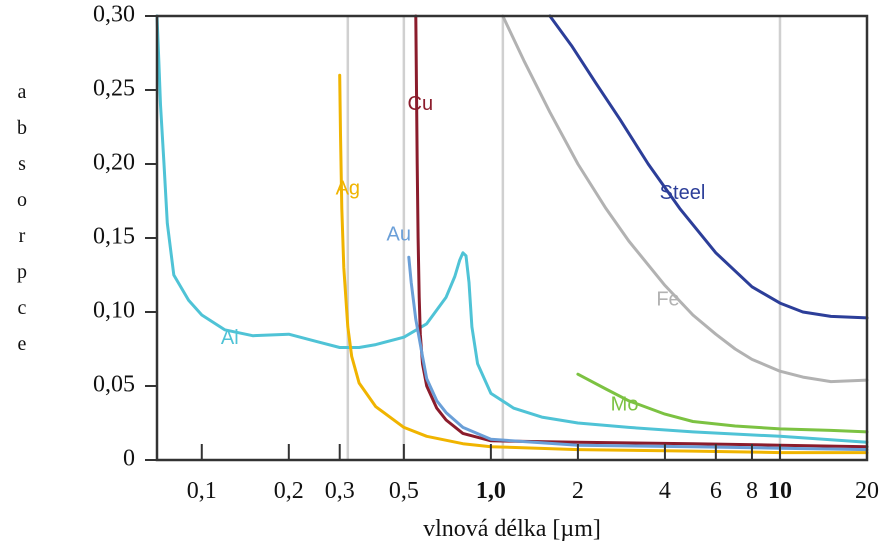 This screenshot has width=881, height=549. What do you see at coordinates (340, 491) in the screenshot?
I see `x-tick-label: 0,3` at bounding box center [340, 491].